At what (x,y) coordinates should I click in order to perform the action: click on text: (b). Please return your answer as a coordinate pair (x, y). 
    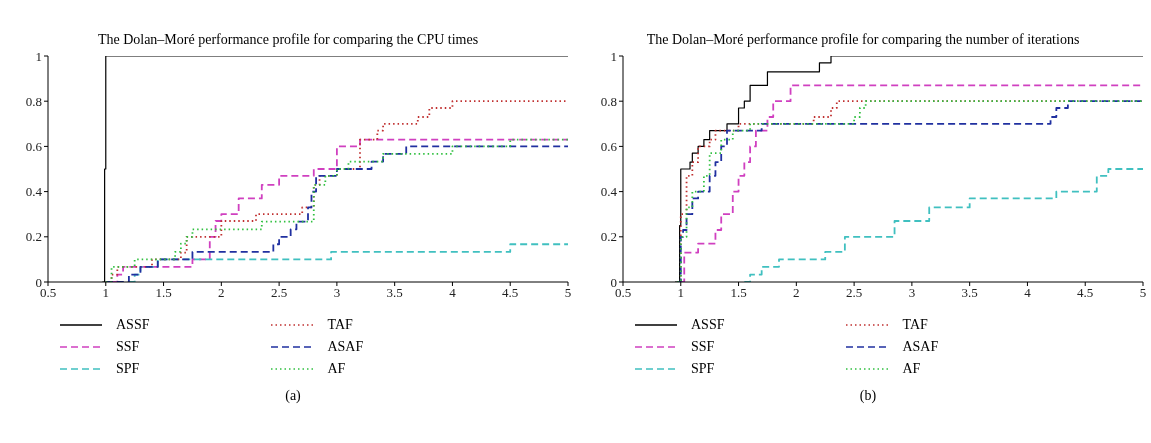
    Looking at the image, I should click on (868, 396).